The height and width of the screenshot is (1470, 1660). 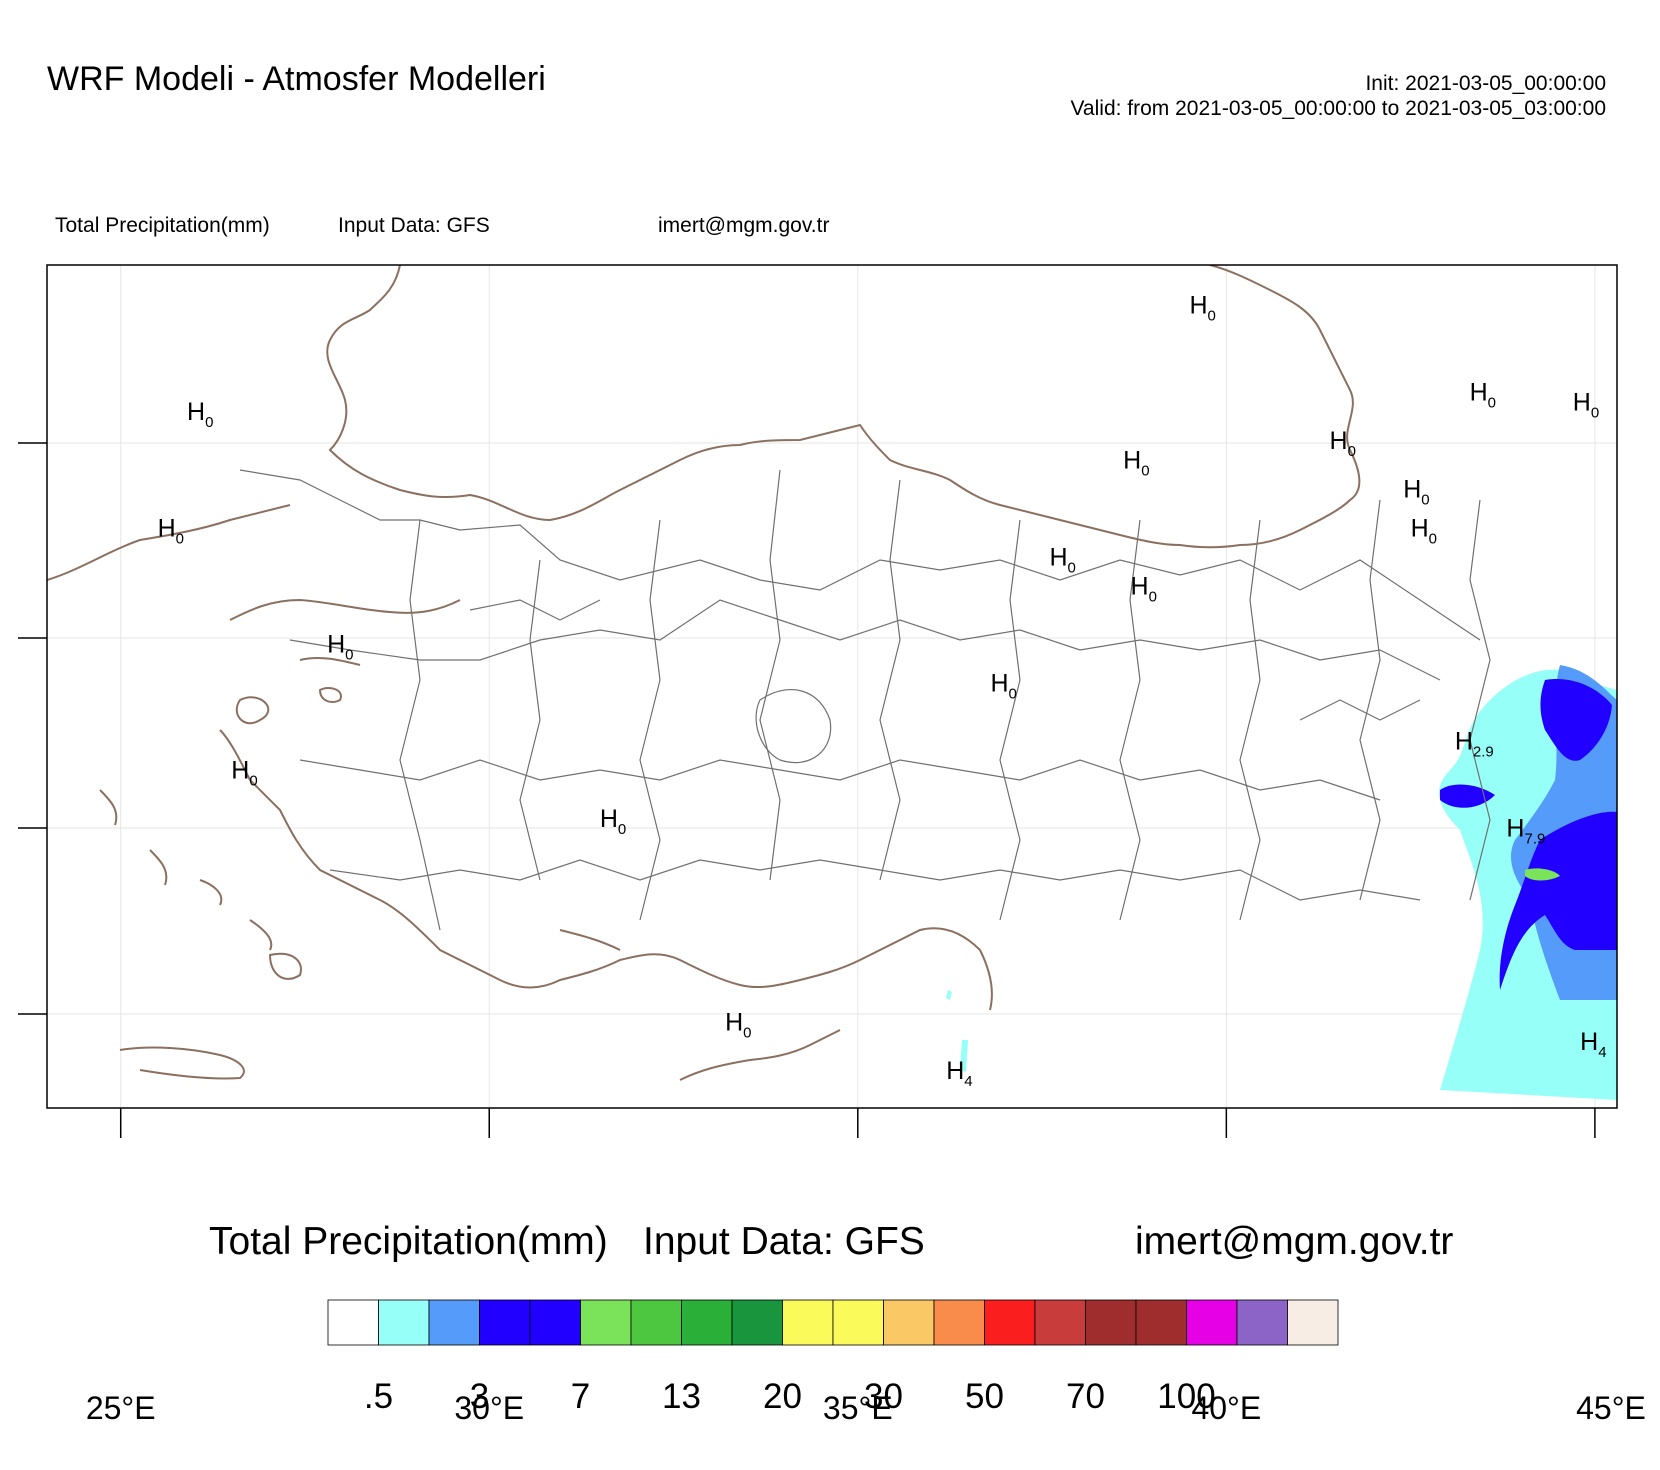 I want to click on left-ticks, so click(x=32, y=728).